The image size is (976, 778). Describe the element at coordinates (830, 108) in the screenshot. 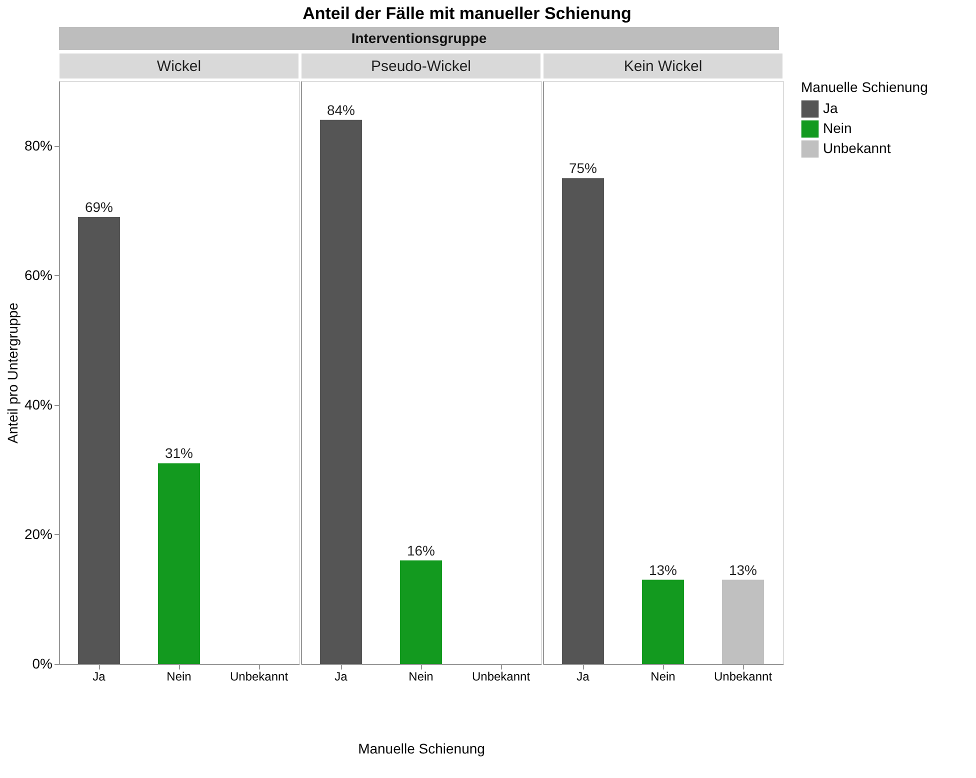

I see `legend-label: Ja` at that location.